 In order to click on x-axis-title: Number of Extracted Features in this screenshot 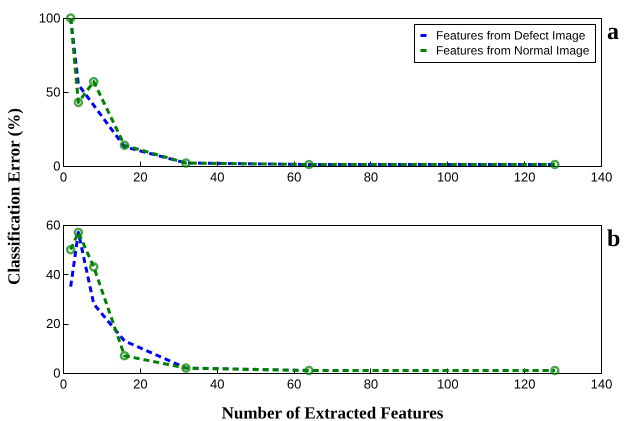, I will do `click(333, 412)`.